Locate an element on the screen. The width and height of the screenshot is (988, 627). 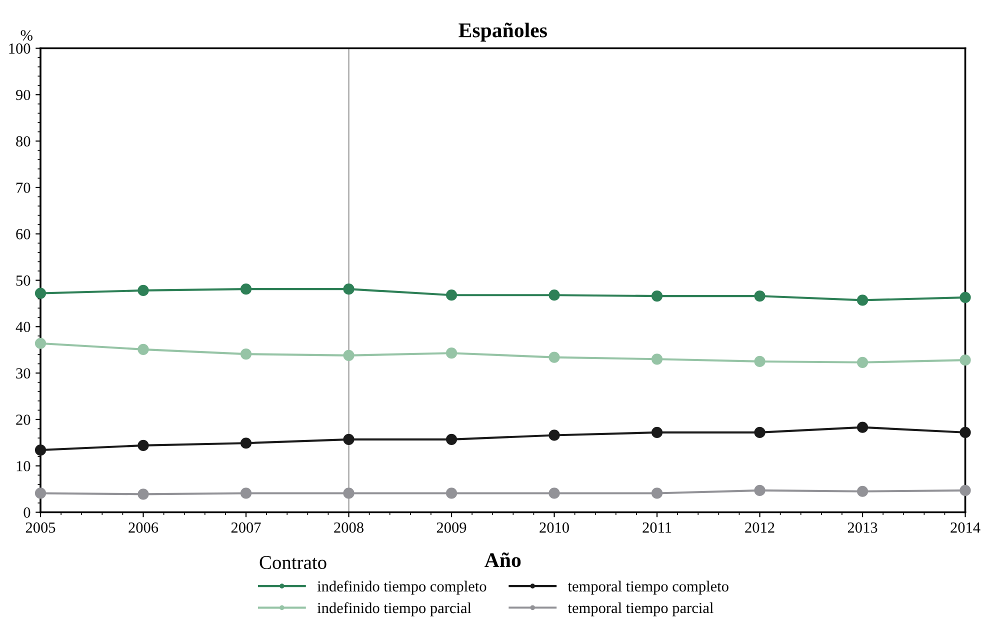
y-tick-label: 60 is located at coordinates (23, 234).